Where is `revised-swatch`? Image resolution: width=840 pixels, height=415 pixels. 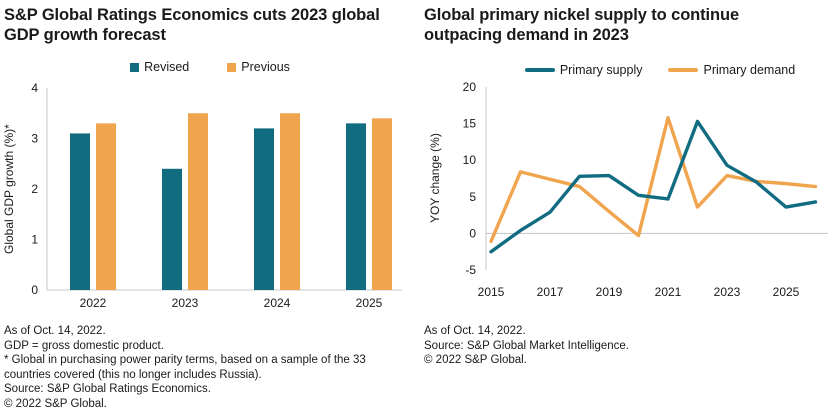
revised-swatch is located at coordinates (135, 67).